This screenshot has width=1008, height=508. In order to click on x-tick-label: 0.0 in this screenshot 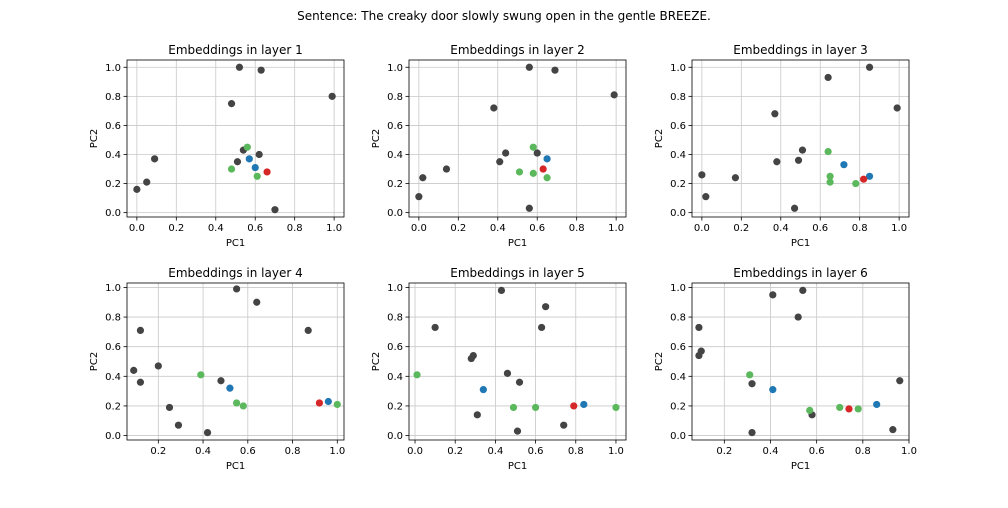, I will do `click(419, 228)`.